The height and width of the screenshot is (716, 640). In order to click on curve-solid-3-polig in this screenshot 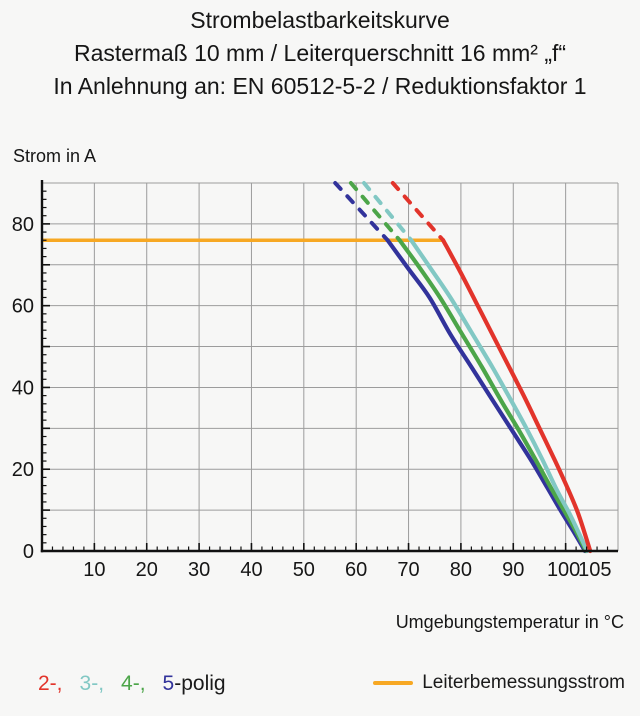, I will do `click(499, 396)`.